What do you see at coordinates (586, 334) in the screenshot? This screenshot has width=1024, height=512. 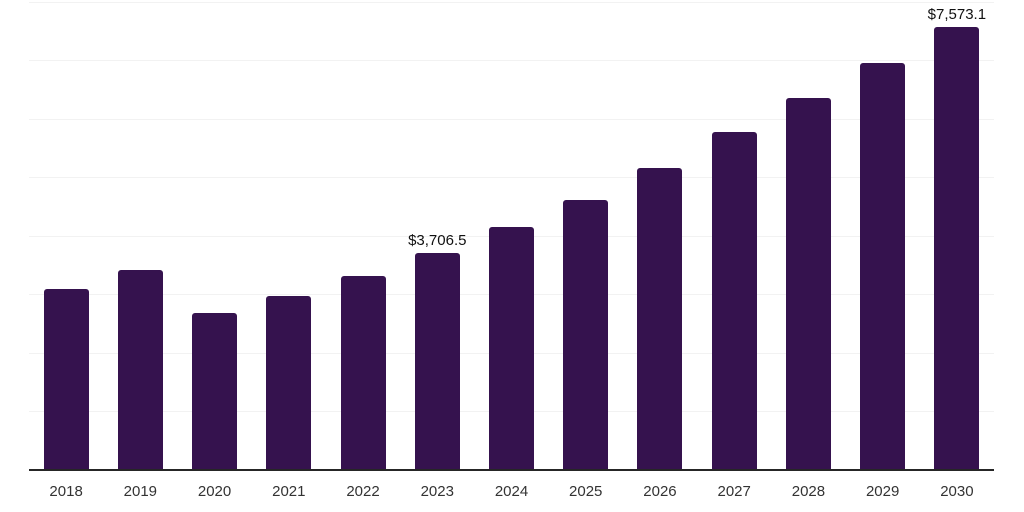 I see `bar-2025` at bounding box center [586, 334].